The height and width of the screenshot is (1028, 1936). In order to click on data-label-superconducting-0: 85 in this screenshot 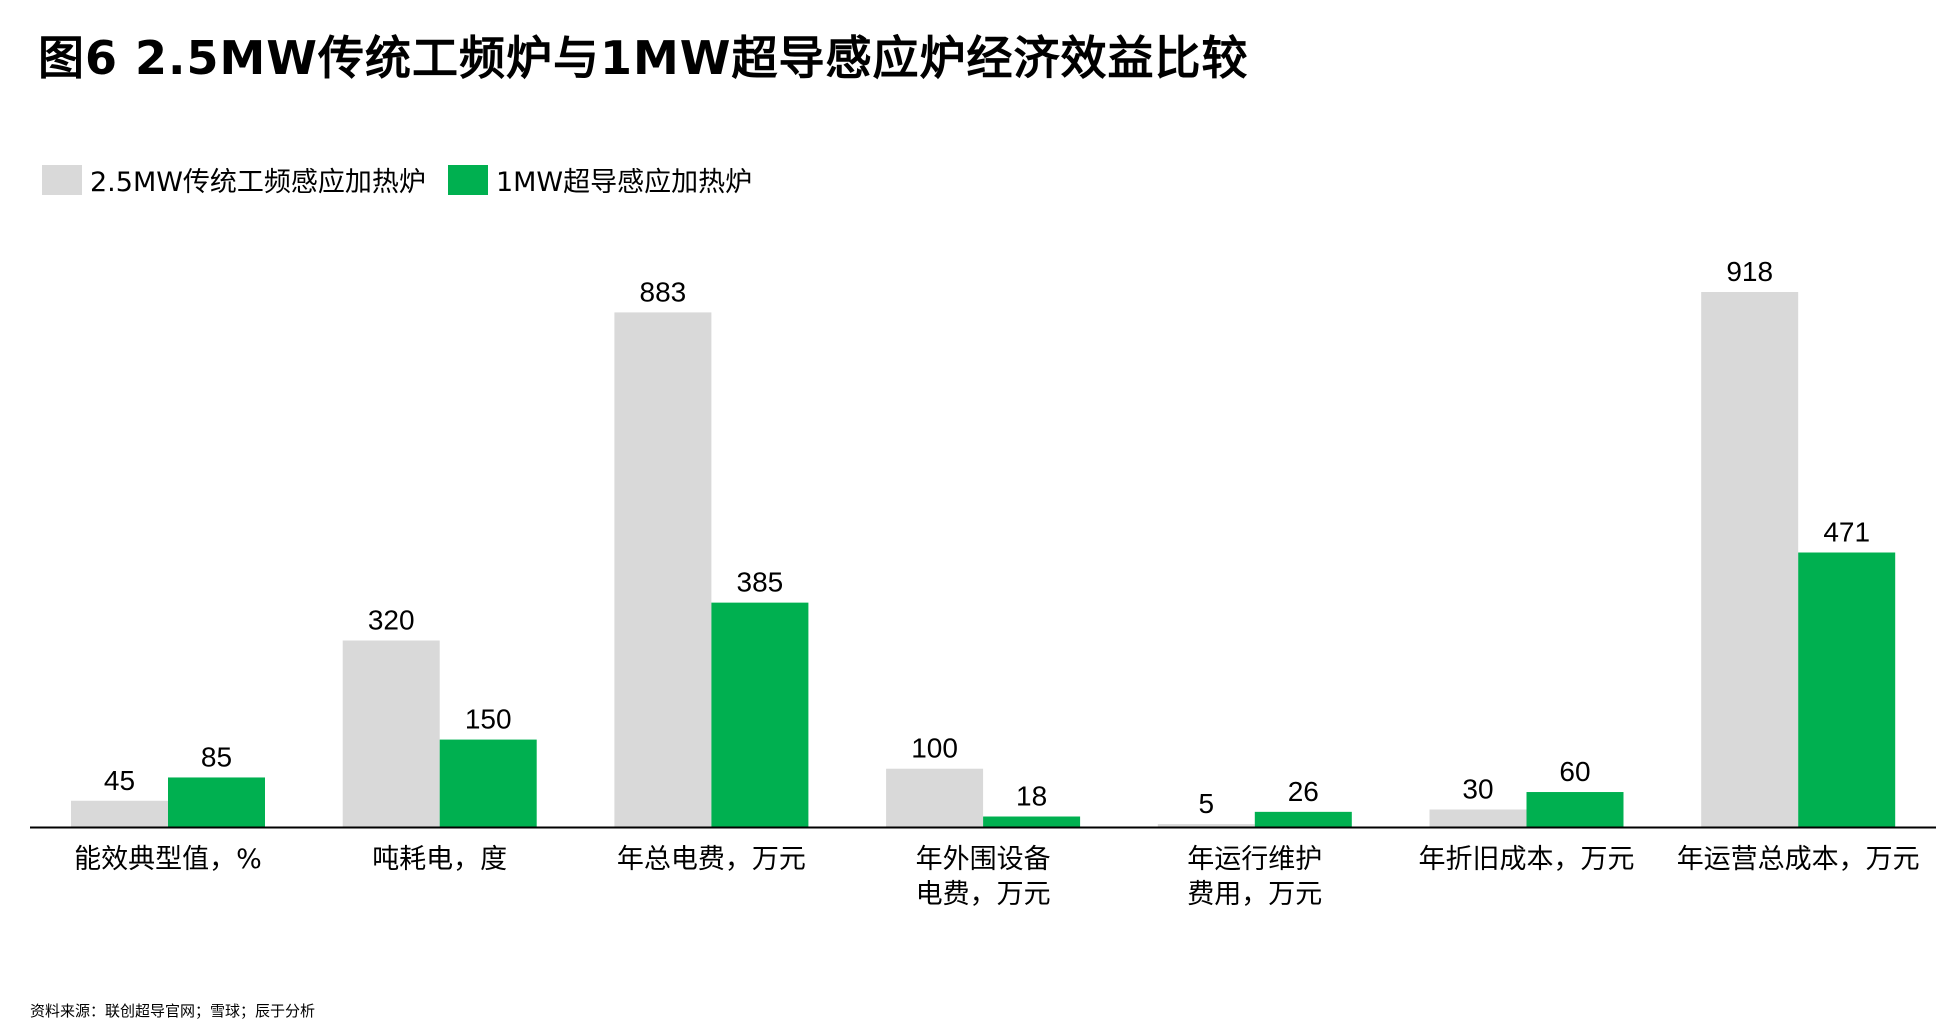, I will do `click(216, 756)`.